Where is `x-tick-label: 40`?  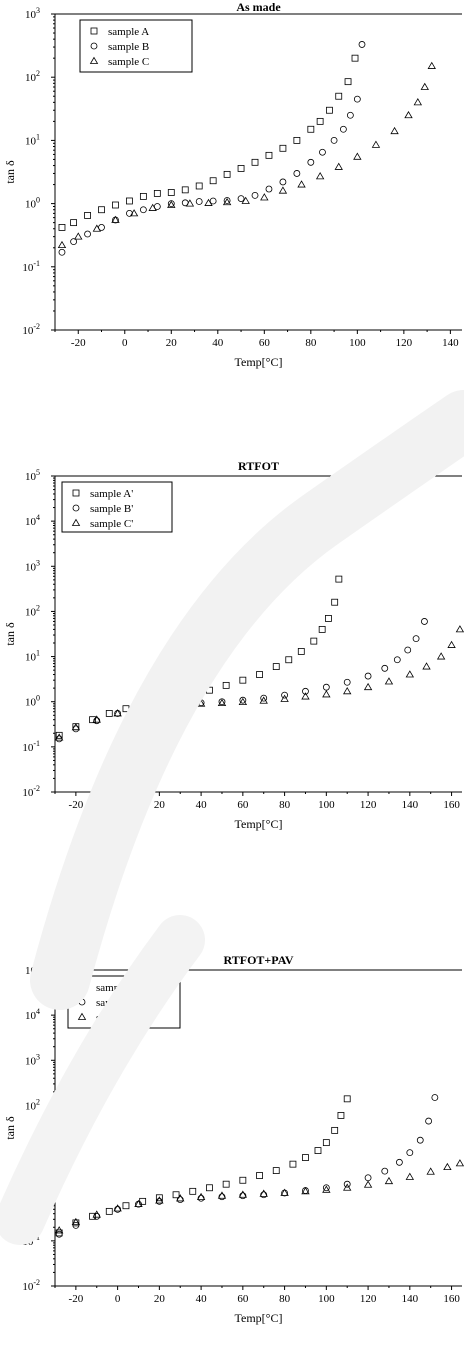 x-tick-label: 40 is located at coordinates (202, 805).